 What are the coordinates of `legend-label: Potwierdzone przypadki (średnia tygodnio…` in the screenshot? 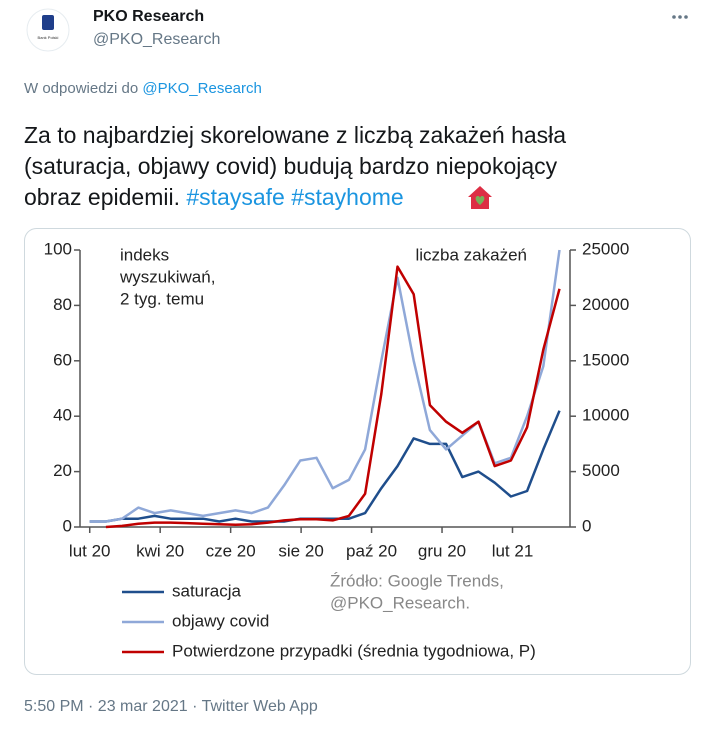 It's located at (354, 650).